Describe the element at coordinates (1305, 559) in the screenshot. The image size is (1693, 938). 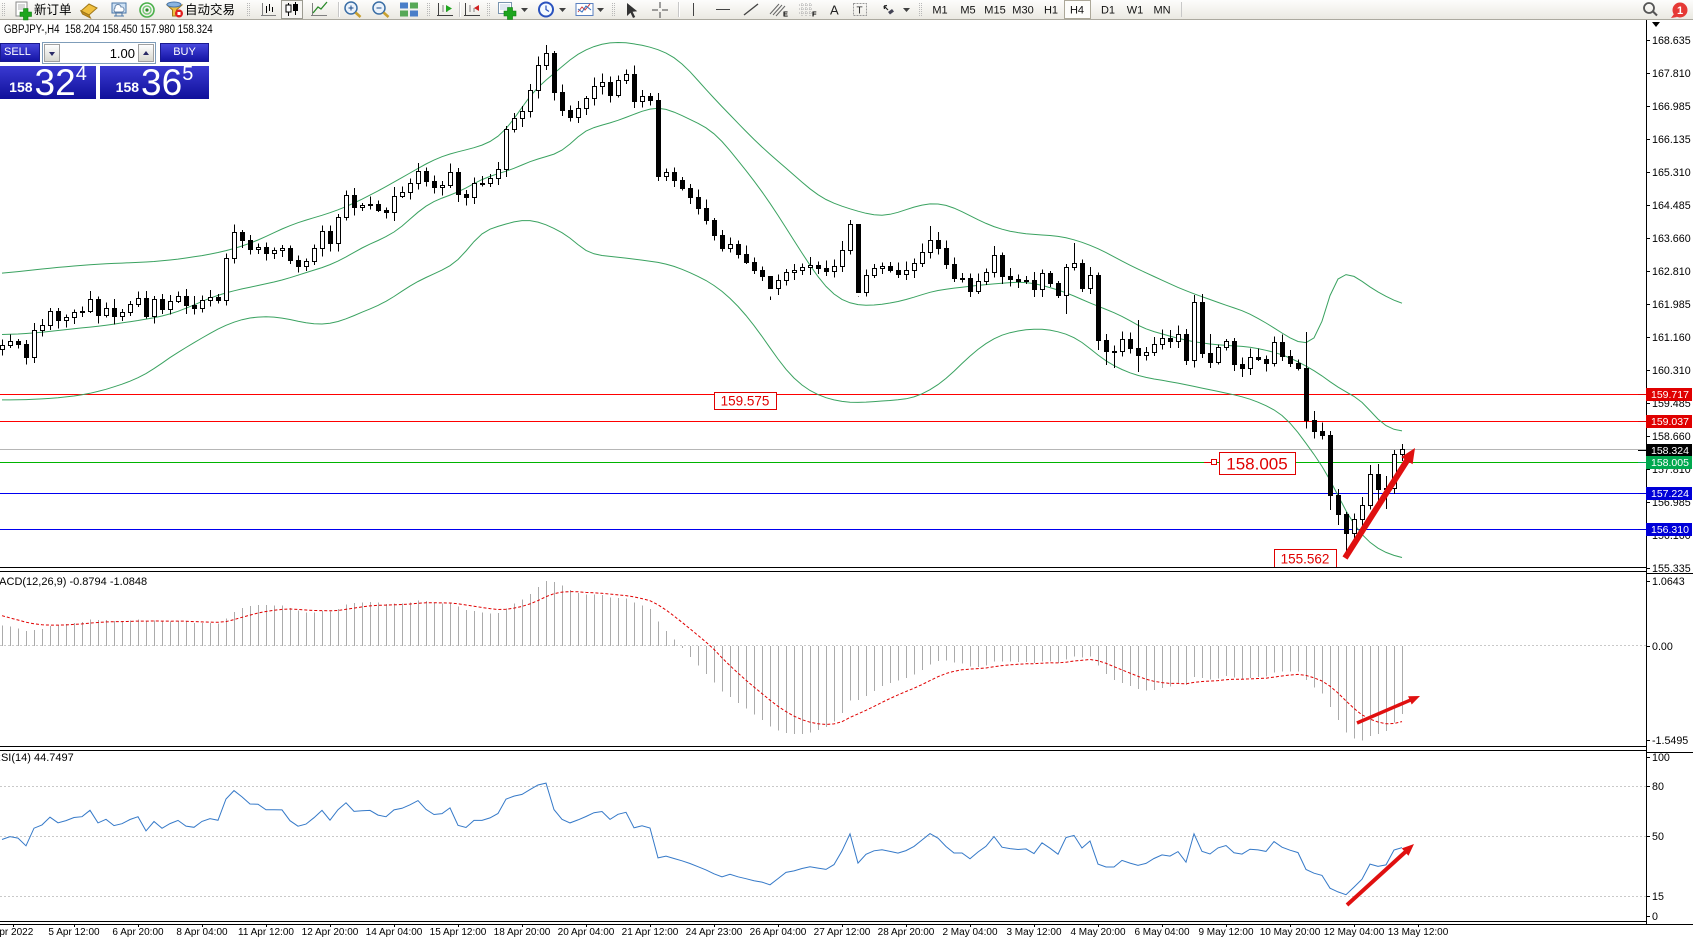
I see `svg-text: 155.562` at that location.